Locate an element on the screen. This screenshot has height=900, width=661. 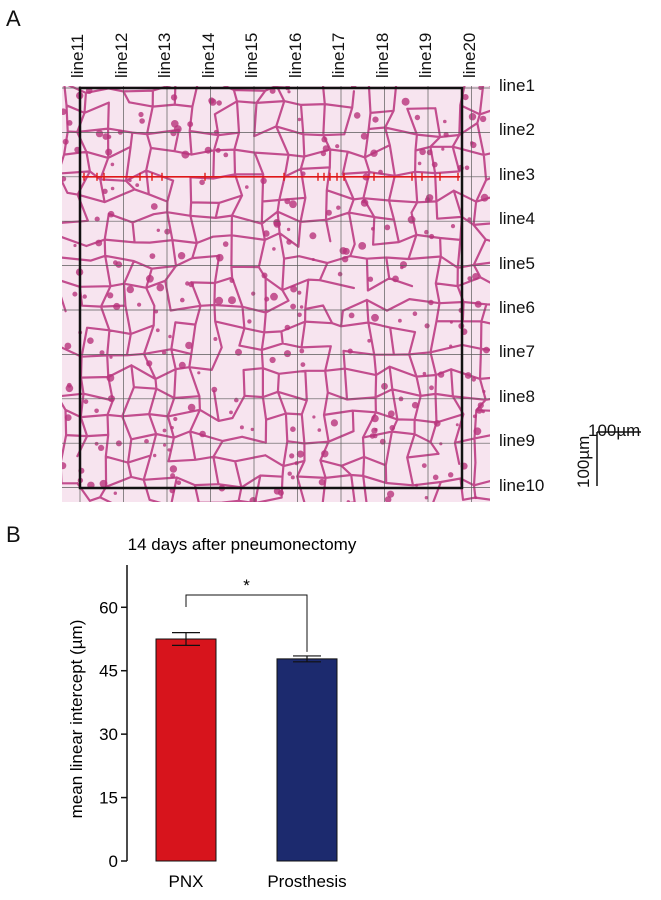
chart-title: 14 days after pneumonectomy is located at coordinates (242, 544).